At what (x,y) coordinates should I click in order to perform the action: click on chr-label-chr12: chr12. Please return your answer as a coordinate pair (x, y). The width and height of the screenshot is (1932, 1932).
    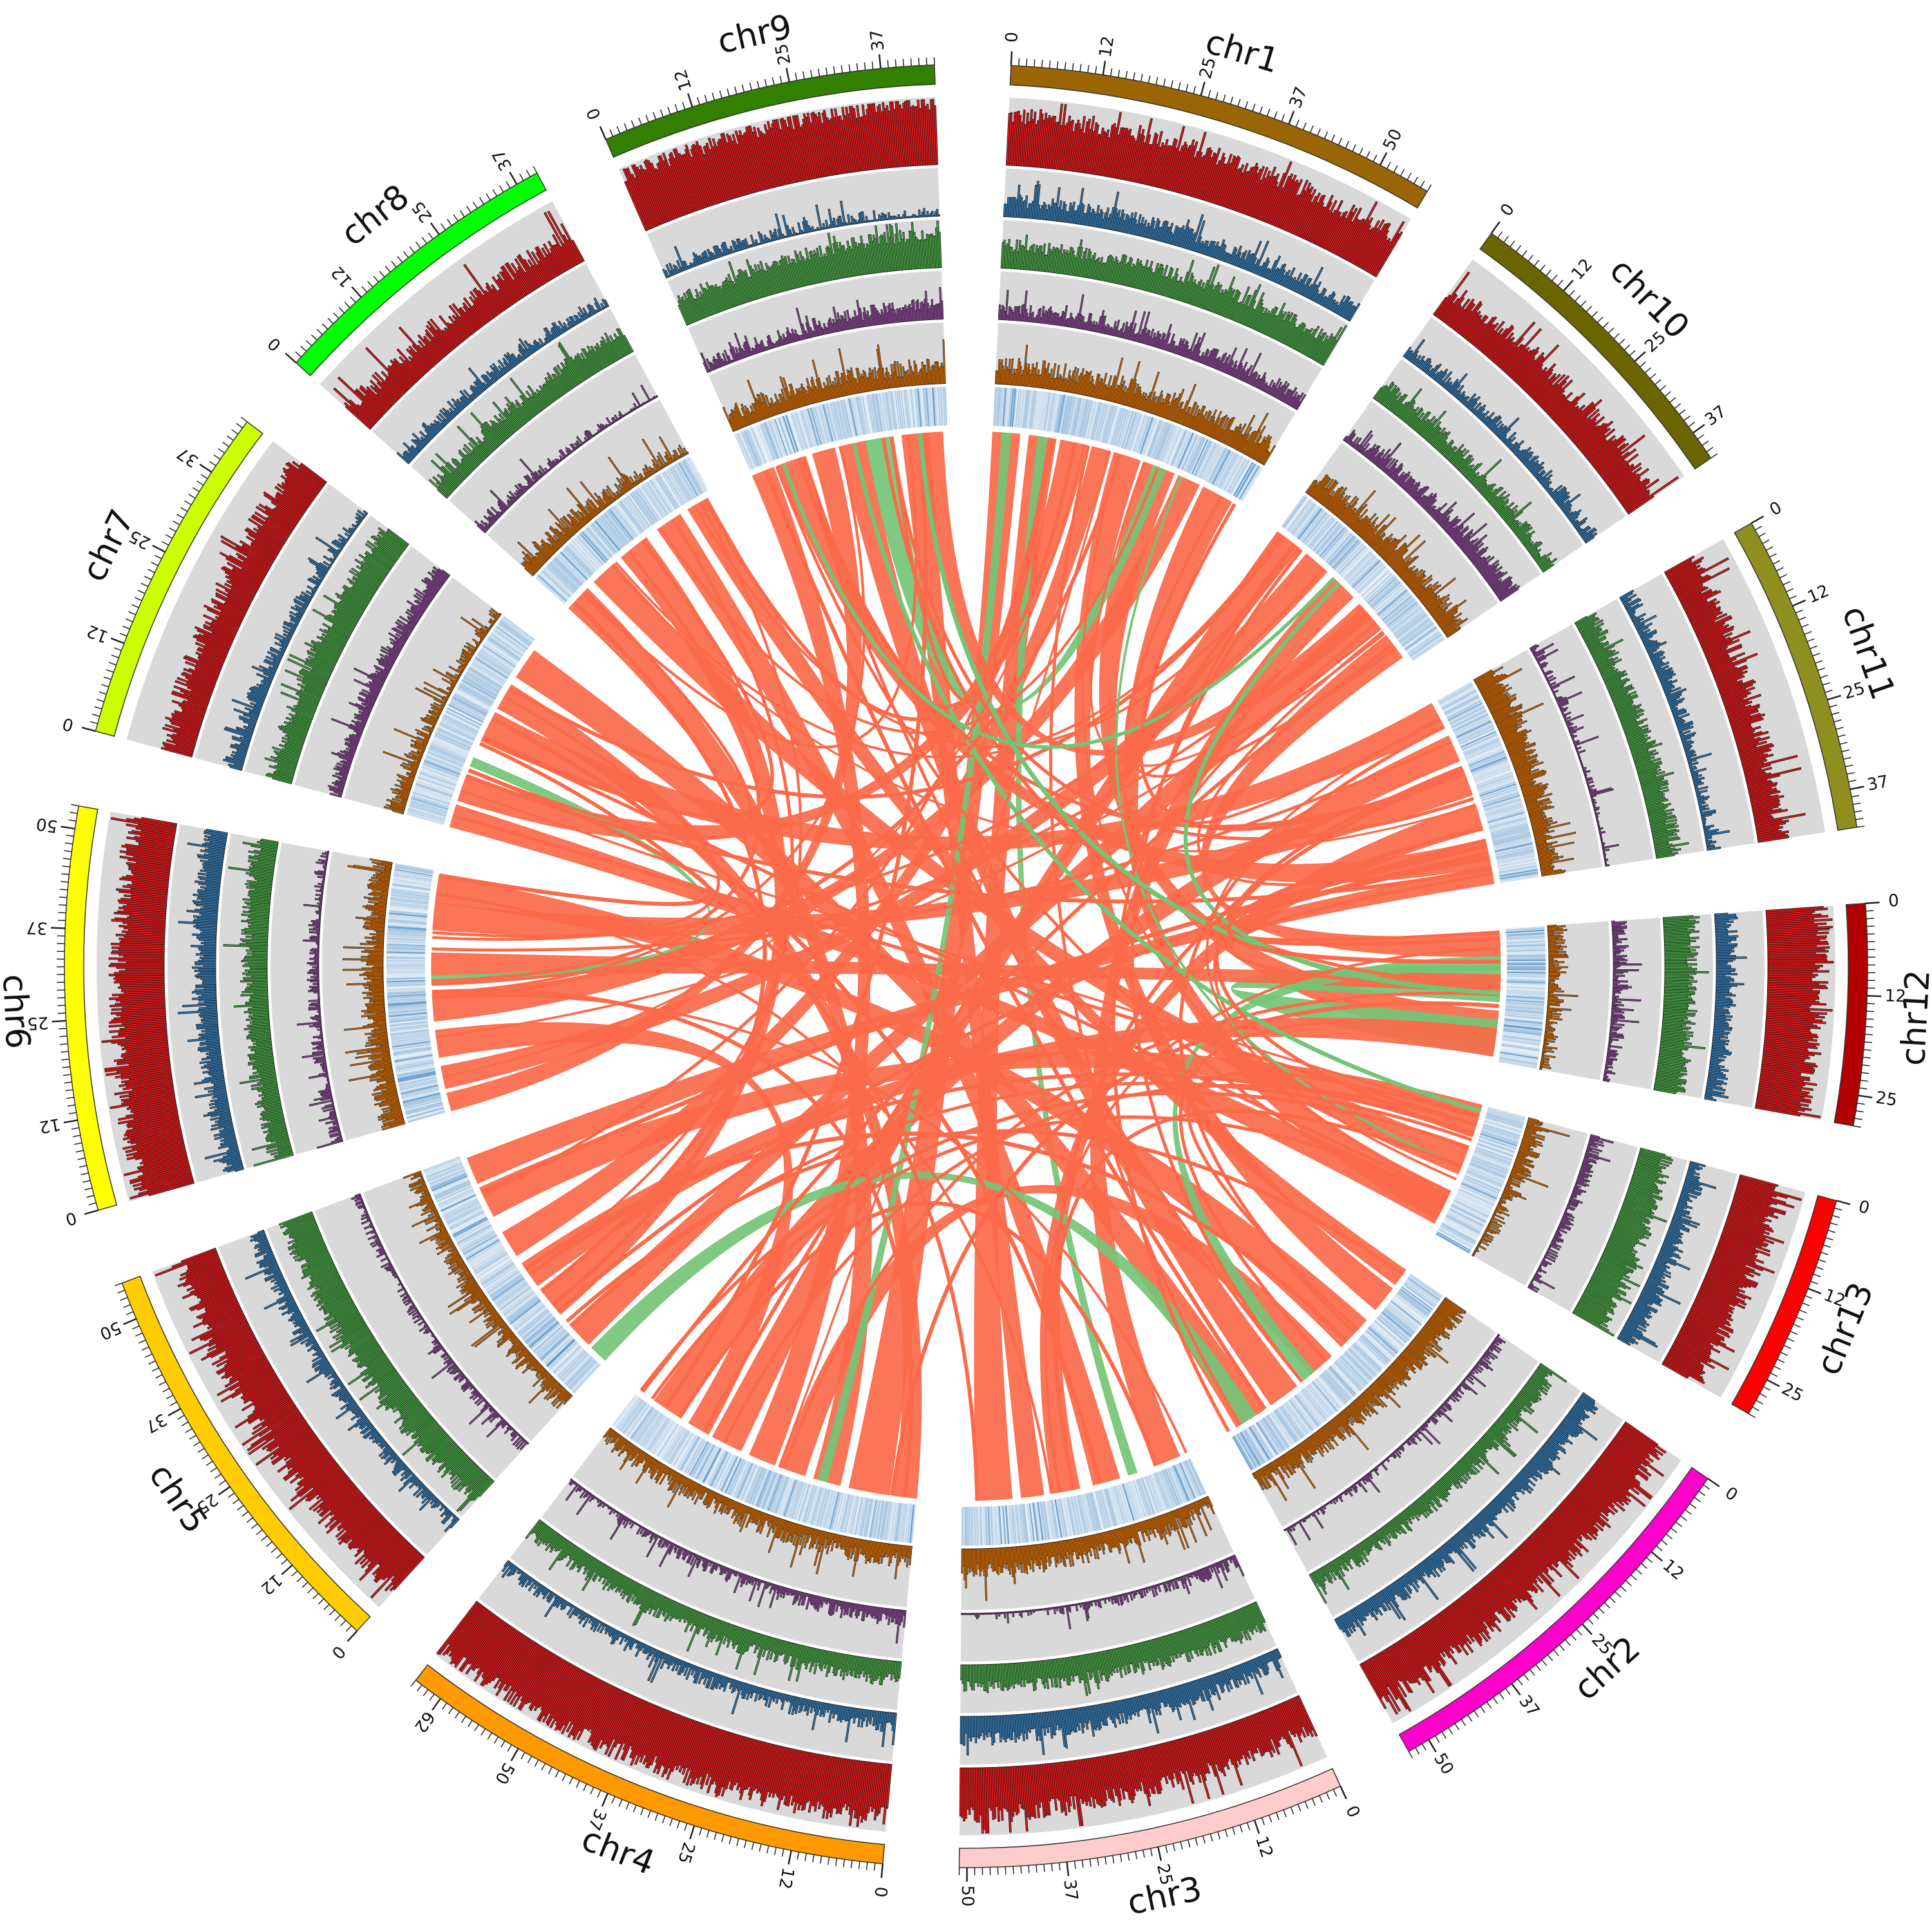
    Looking at the image, I should click on (1913, 1017).